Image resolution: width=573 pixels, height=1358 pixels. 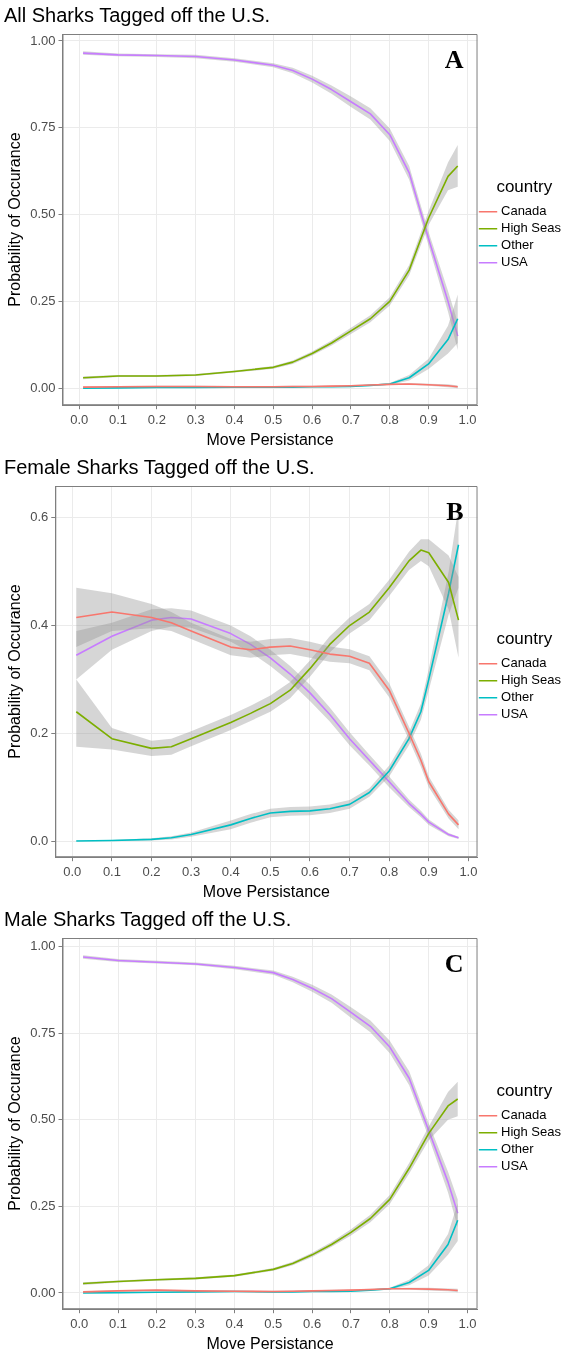 What do you see at coordinates (159, 466) in the screenshot?
I see `chart-title: Female Sharks Tagged off the U.S.` at bounding box center [159, 466].